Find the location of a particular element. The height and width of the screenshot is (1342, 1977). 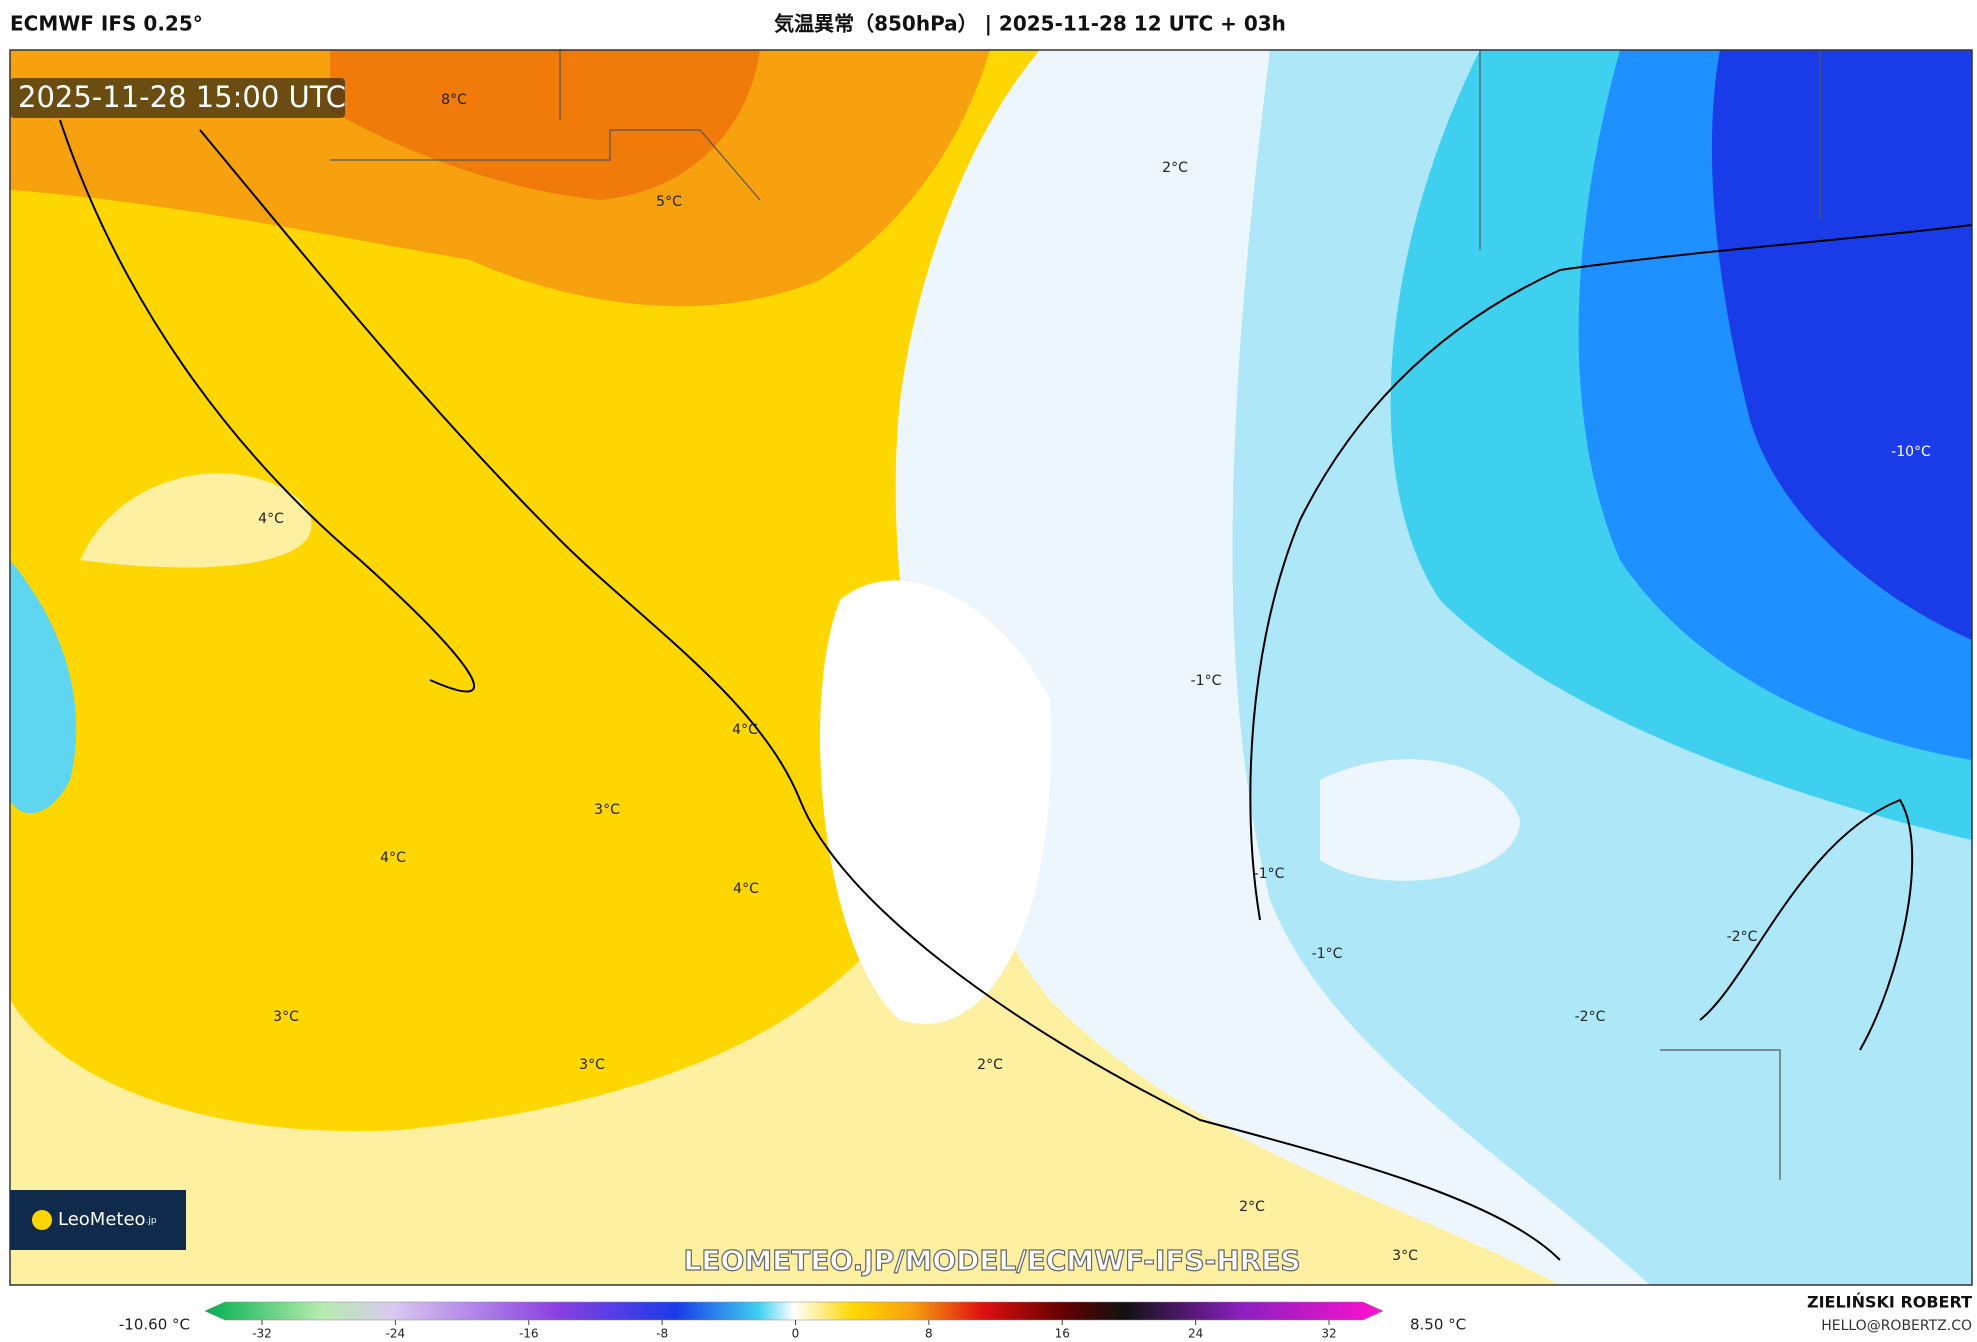

timestamp: 2025-11-28 15:00 UTC is located at coordinates (182, 97).